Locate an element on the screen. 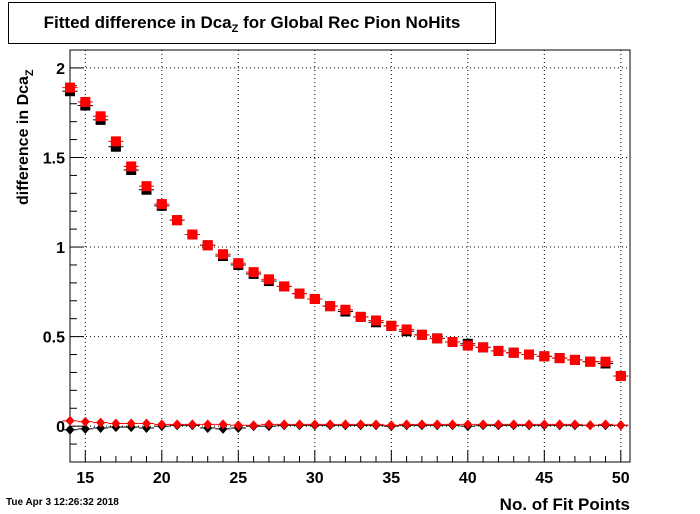 Image resolution: width=700 pixels, height=514 pixels. y-tick-label: 1 is located at coordinates (60, 248).